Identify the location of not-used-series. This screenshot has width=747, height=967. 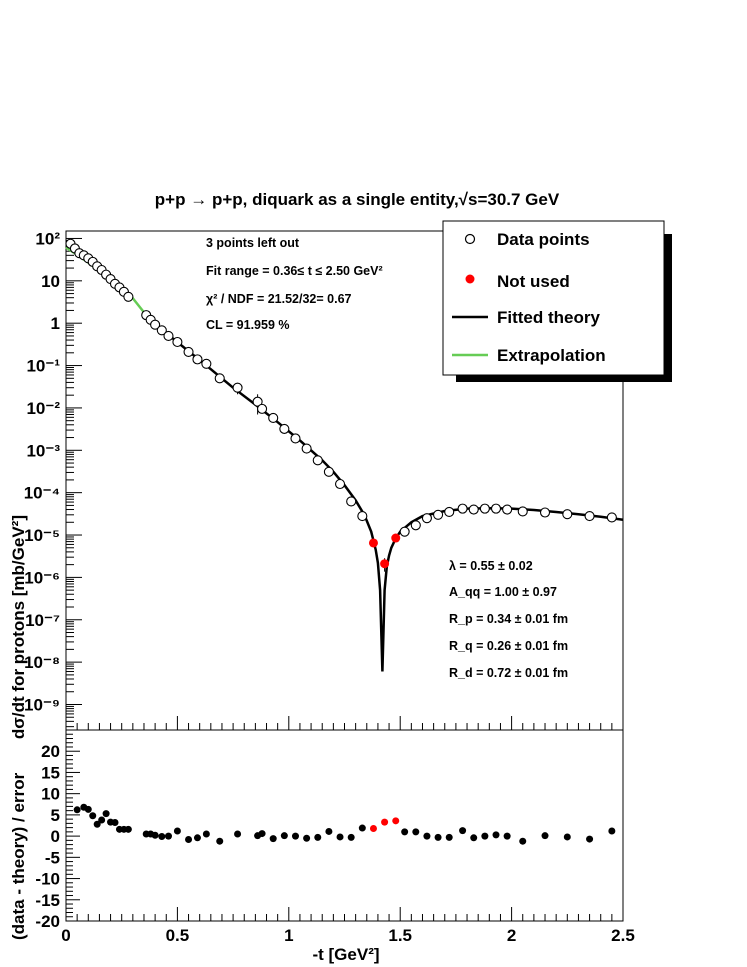
(384, 552).